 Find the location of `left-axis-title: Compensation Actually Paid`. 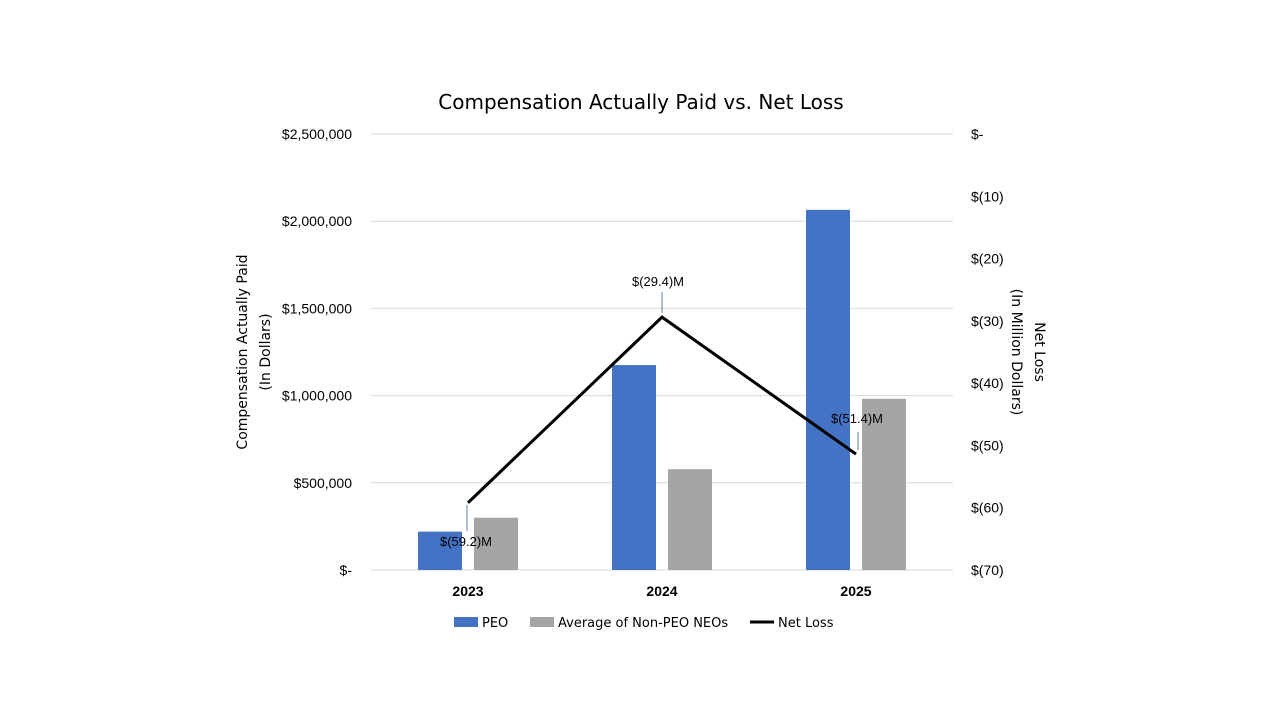

left-axis-title: Compensation Actually Paid is located at coordinates (243, 351).